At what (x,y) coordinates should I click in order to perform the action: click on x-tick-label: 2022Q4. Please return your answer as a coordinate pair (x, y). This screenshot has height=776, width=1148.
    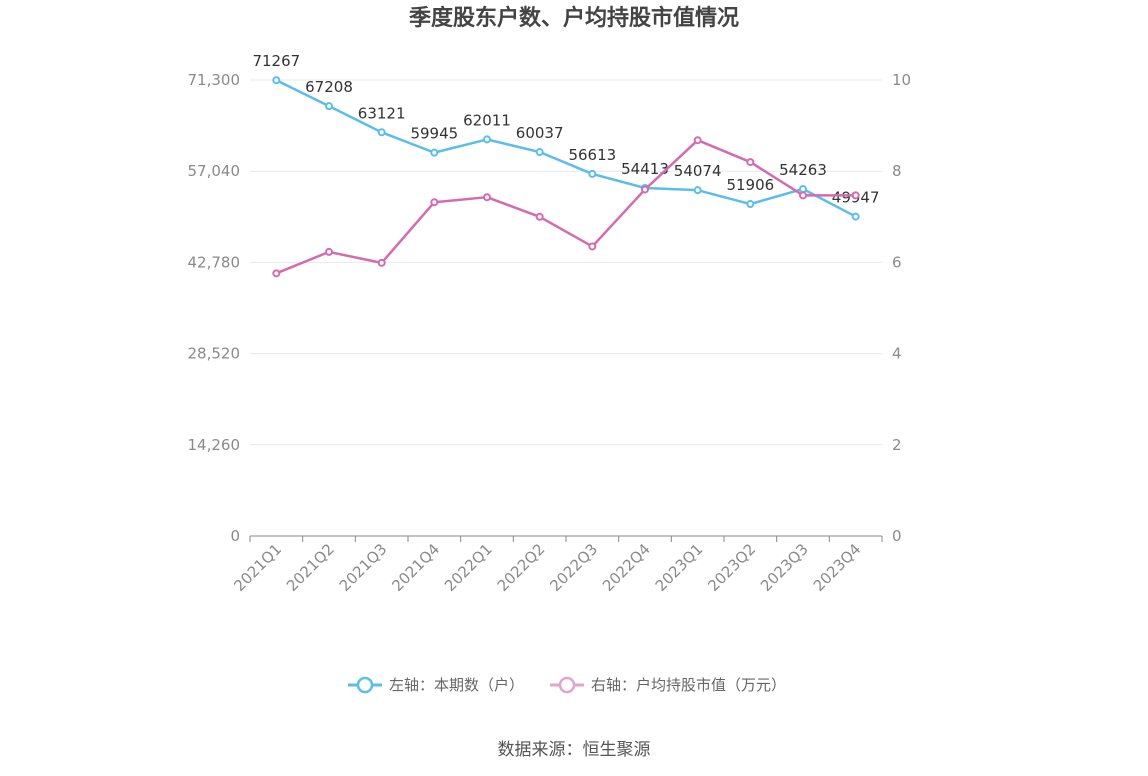
    Looking at the image, I should click on (626, 567).